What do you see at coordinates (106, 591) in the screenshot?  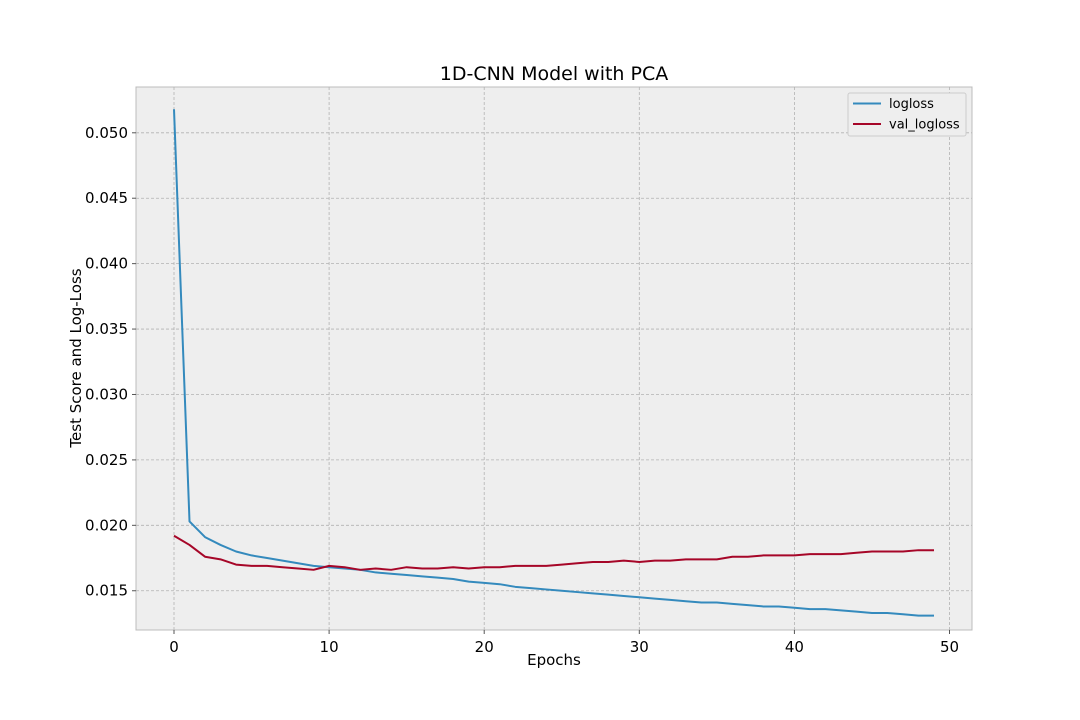 I see `y-tick-label: 0.015` at bounding box center [106, 591].